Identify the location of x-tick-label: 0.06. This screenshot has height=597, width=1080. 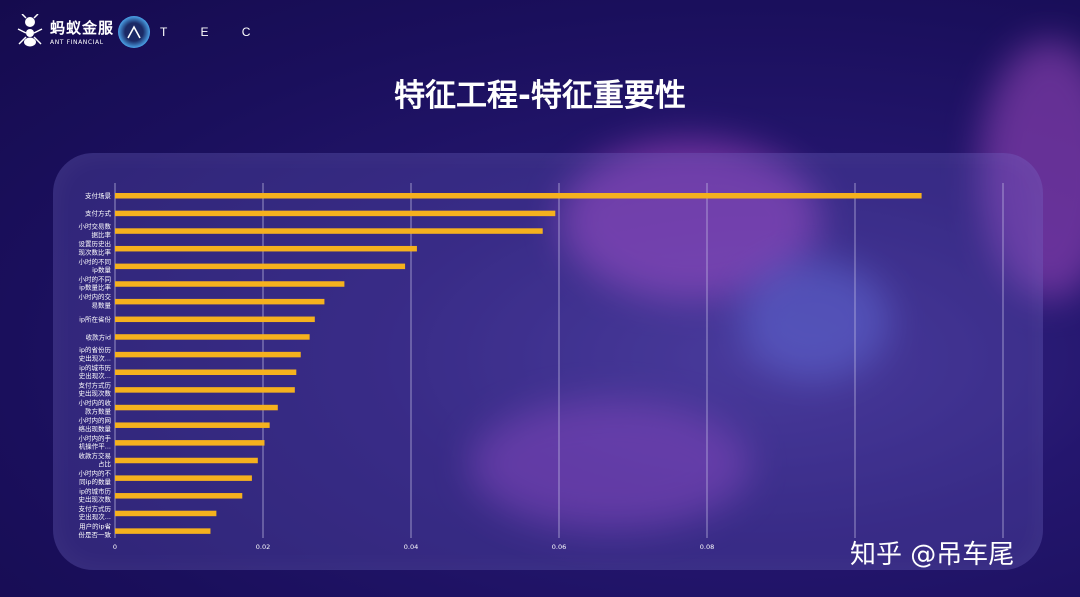
(559, 547).